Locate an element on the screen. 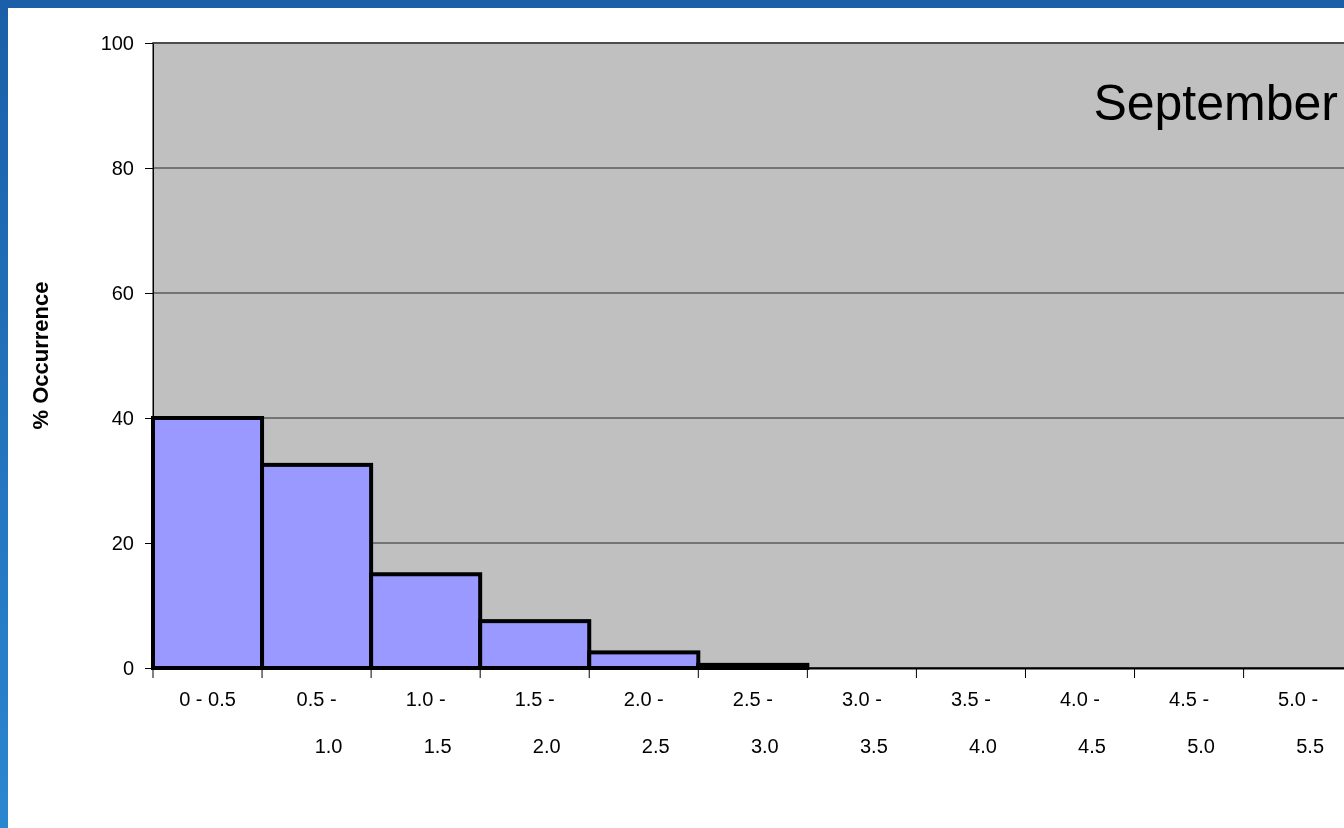  category-label: 2.0 - 2.5 is located at coordinates (646, 722).